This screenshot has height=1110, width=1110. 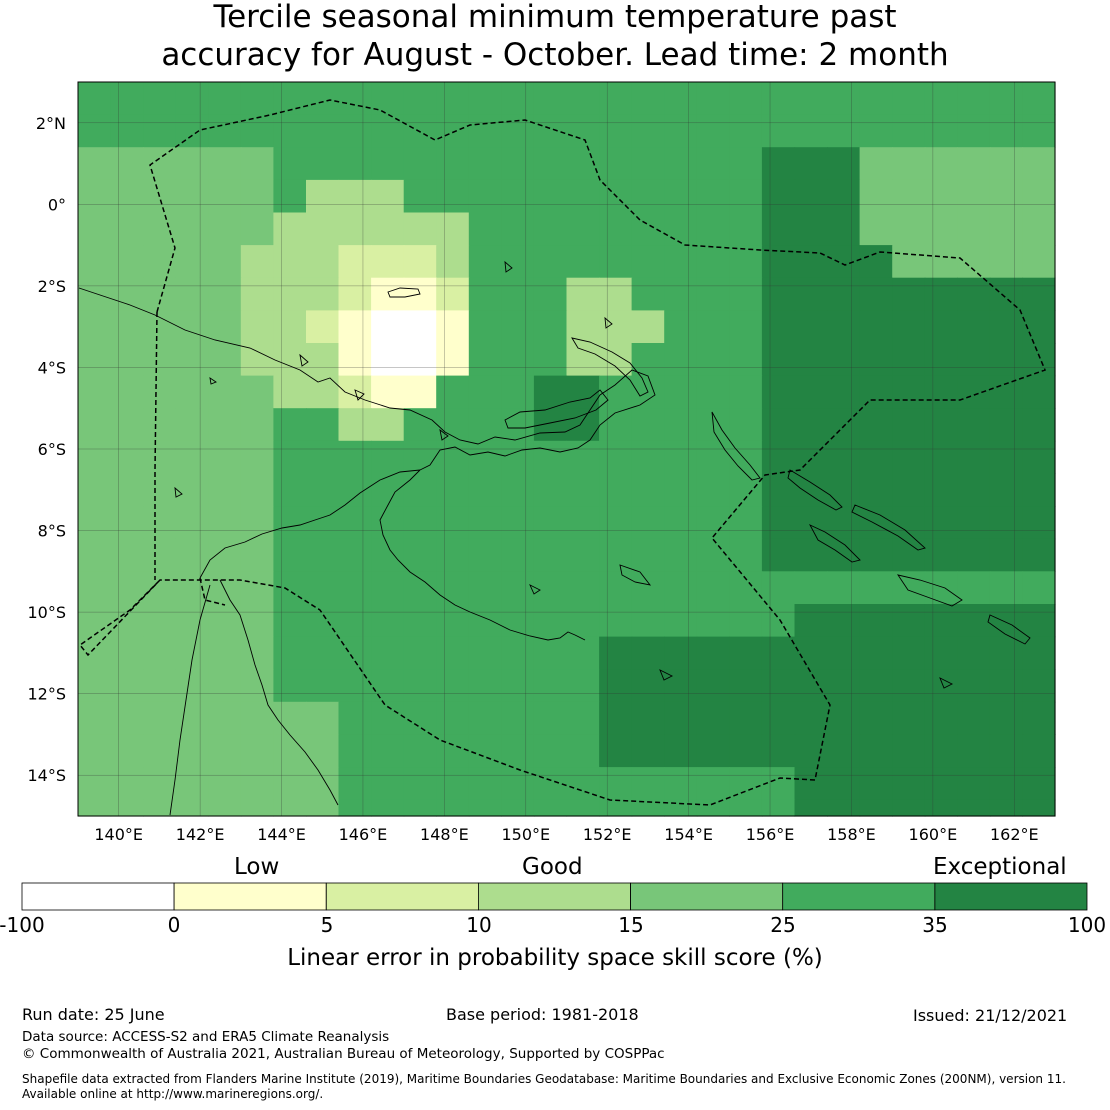 I want to click on colorbar-tick: 5, so click(x=327, y=925).